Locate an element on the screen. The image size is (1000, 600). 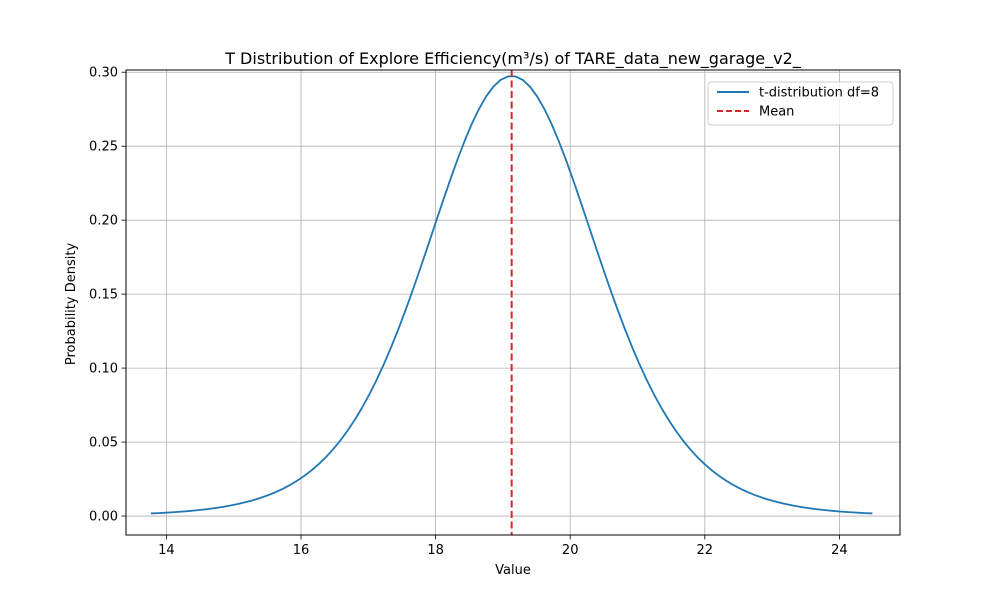
y-tick-label: 0.10 is located at coordinates (103, 369).